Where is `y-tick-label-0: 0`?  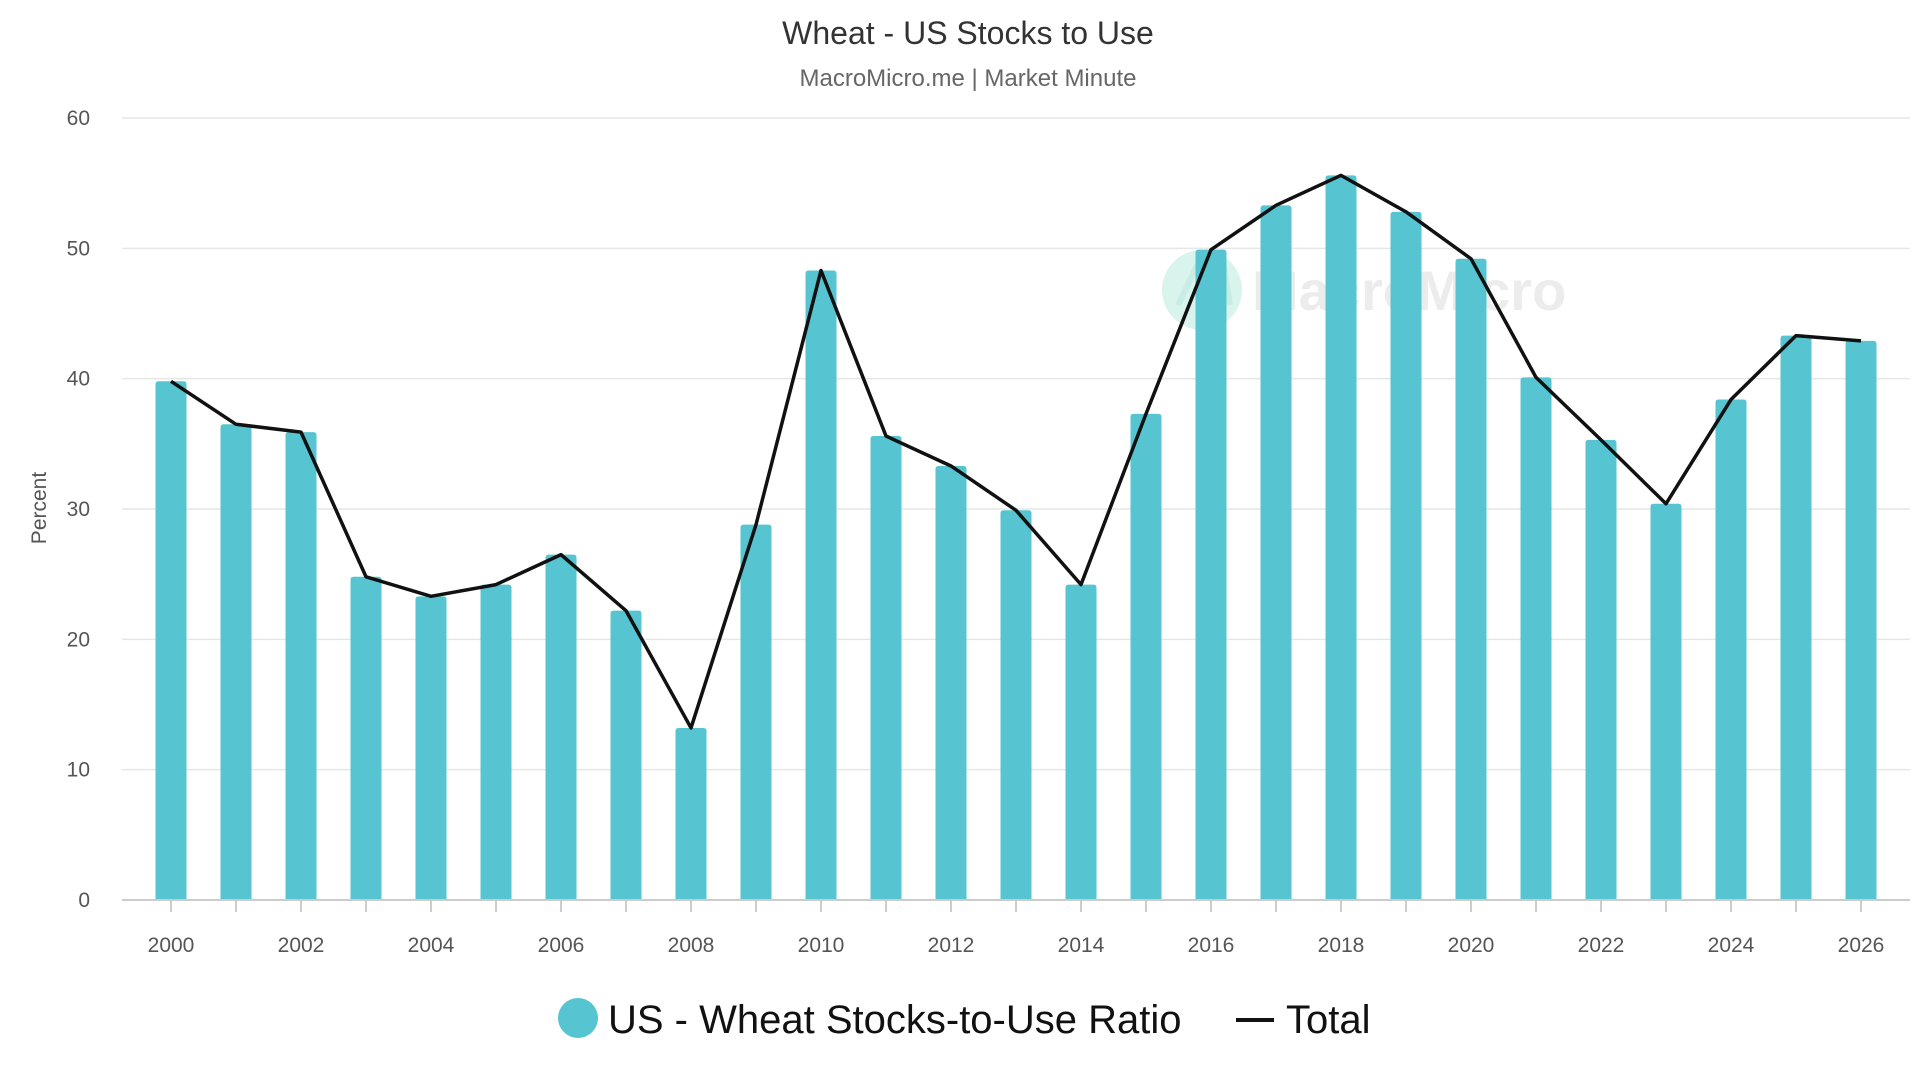 y-tick-label-0: 0 is located at coordinates (84, 900).